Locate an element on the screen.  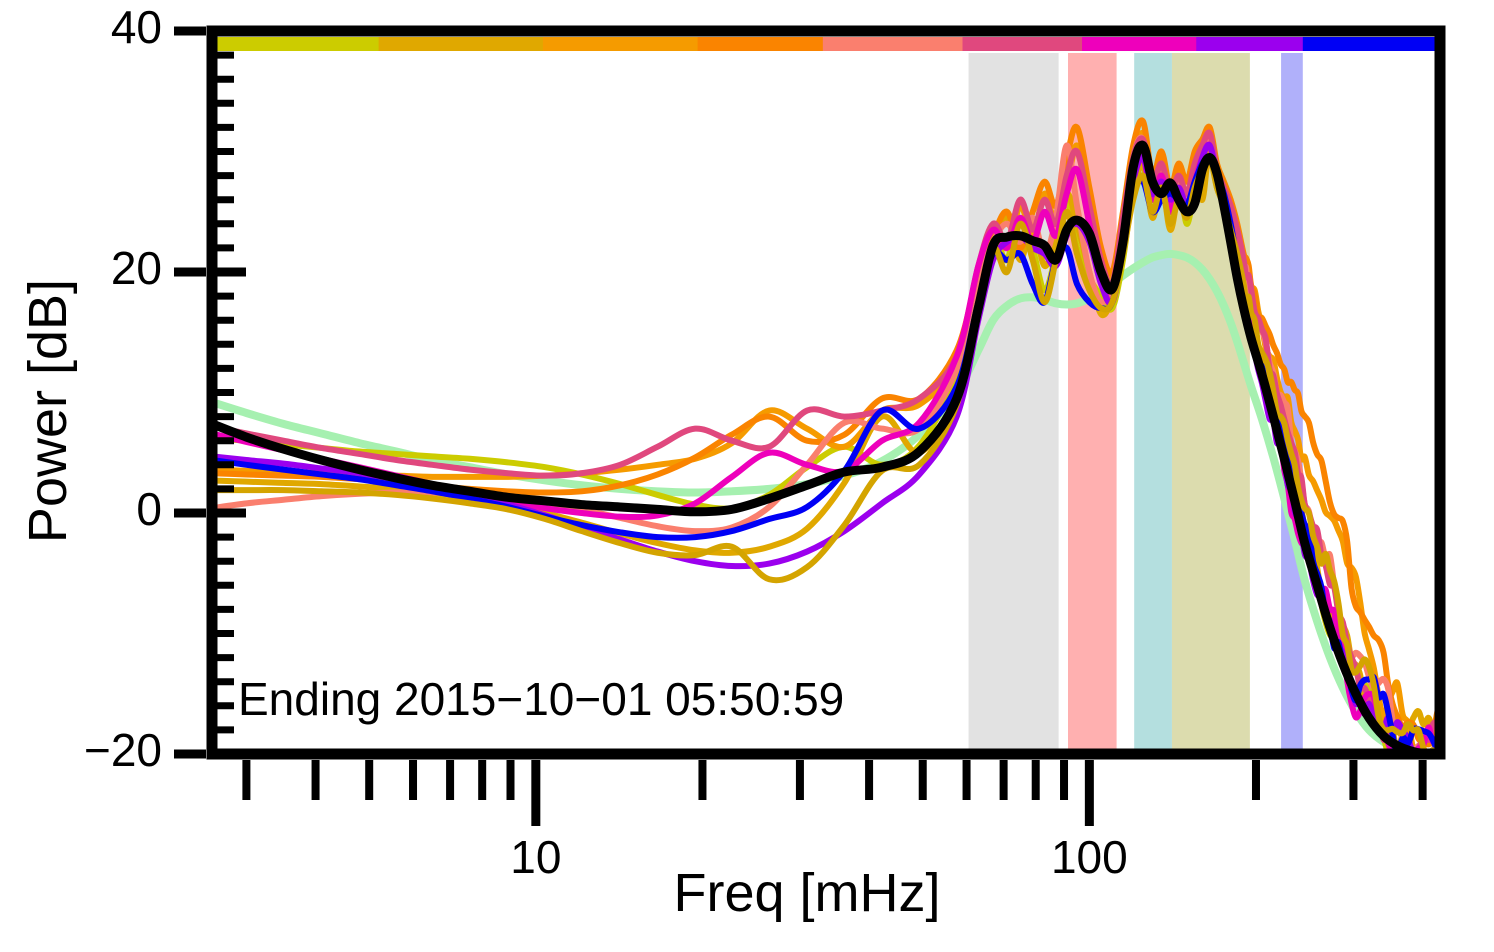
x-axis-label: Freq [mHz] is located at coordinates (807, 893).